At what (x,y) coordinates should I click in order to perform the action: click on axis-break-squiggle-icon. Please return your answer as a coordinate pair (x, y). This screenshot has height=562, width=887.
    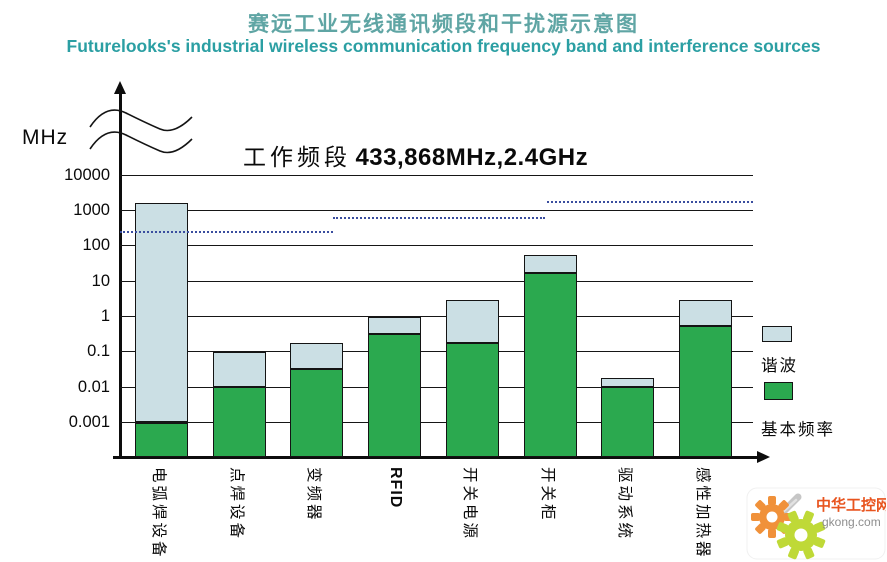
    Looking at the image, I should click on (141, 131).